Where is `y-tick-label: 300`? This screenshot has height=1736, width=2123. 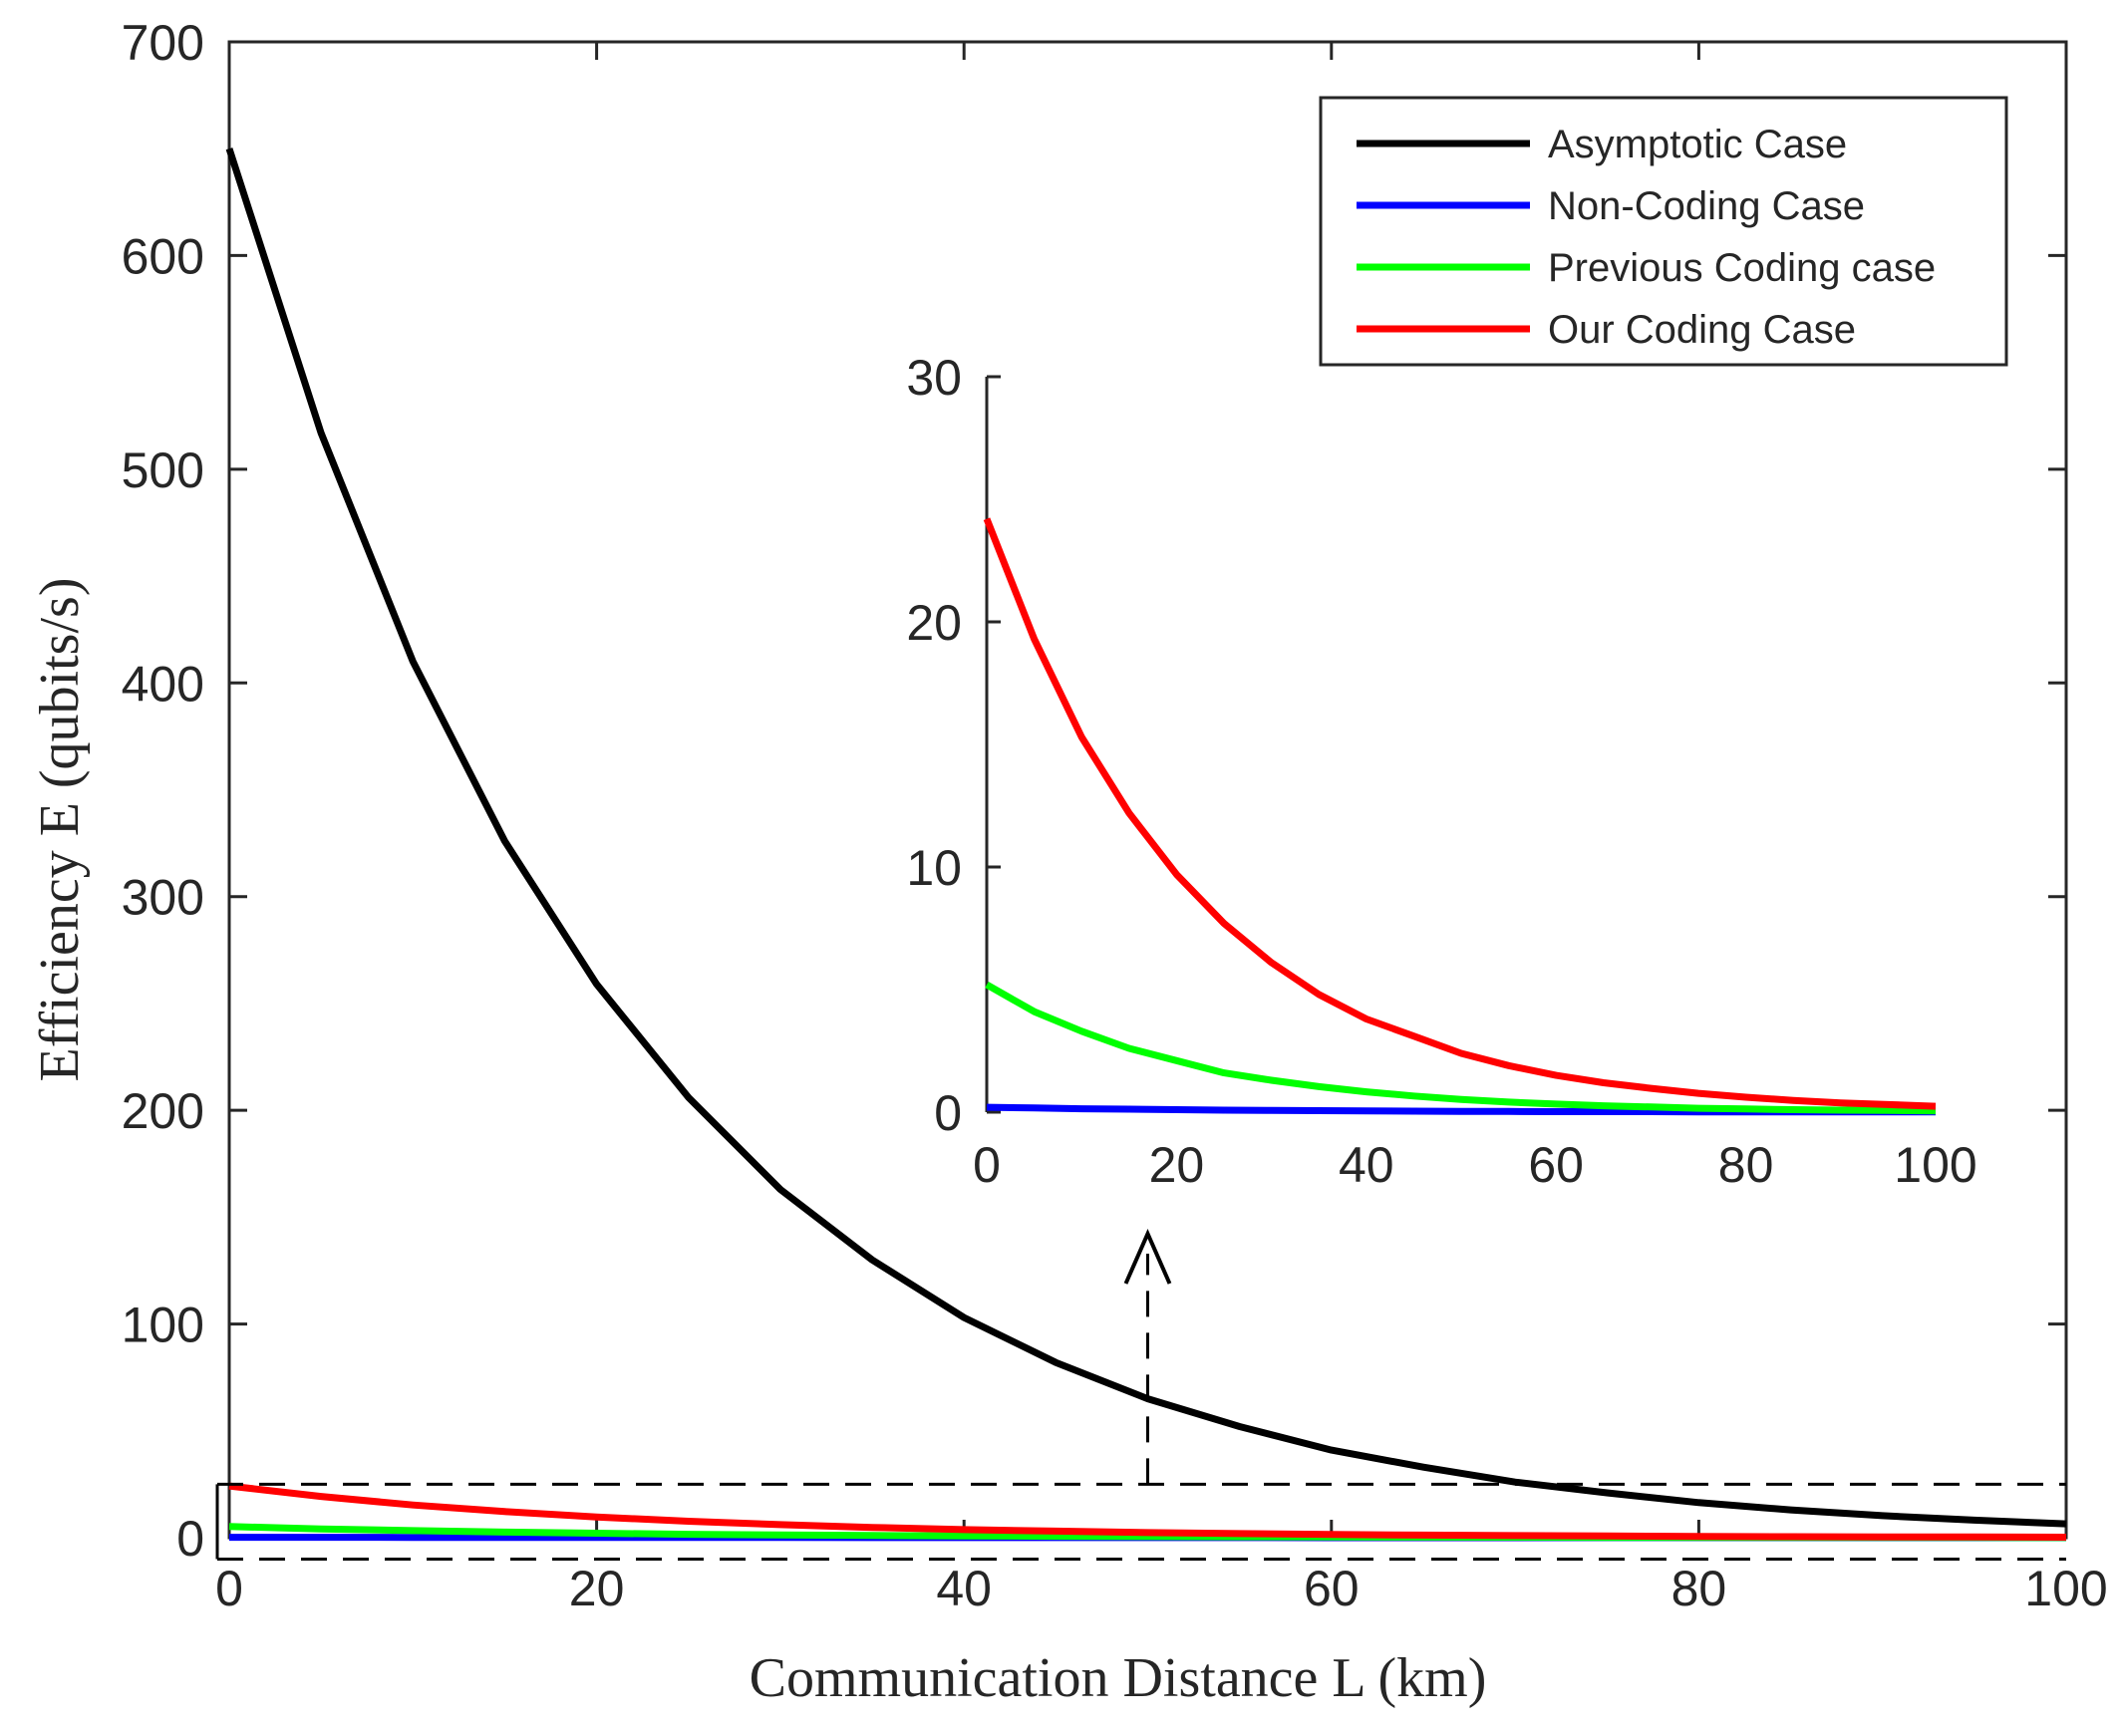
y-tick-label: 300 is located at coordinates (163, 898).